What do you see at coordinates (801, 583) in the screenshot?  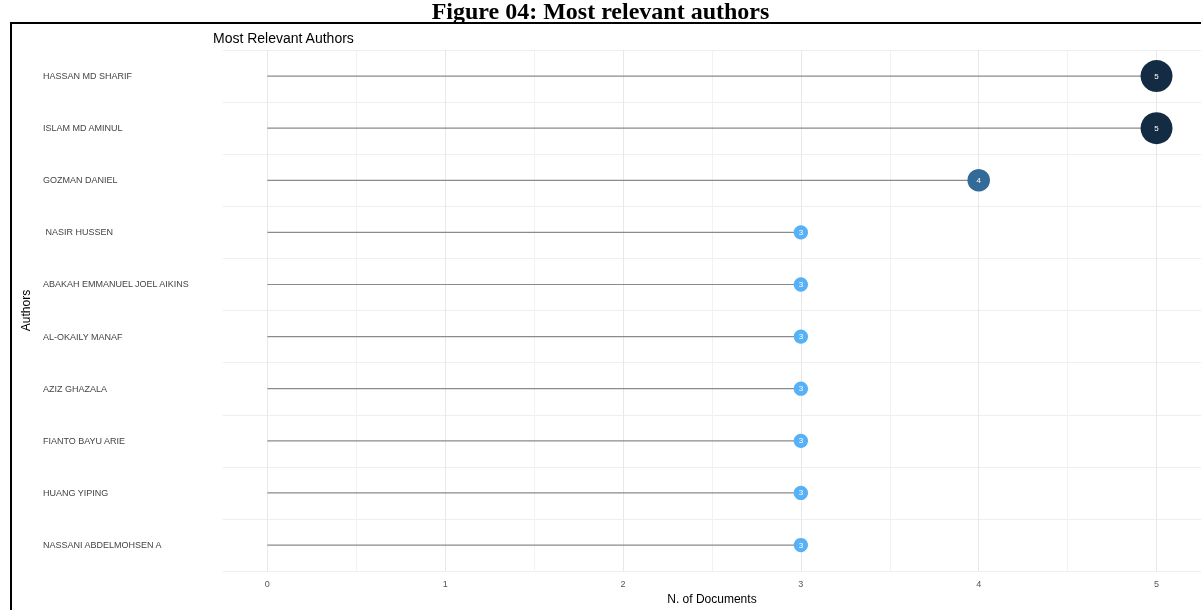 I see `x-tick-label: 3` at bounding box center [801, 583].